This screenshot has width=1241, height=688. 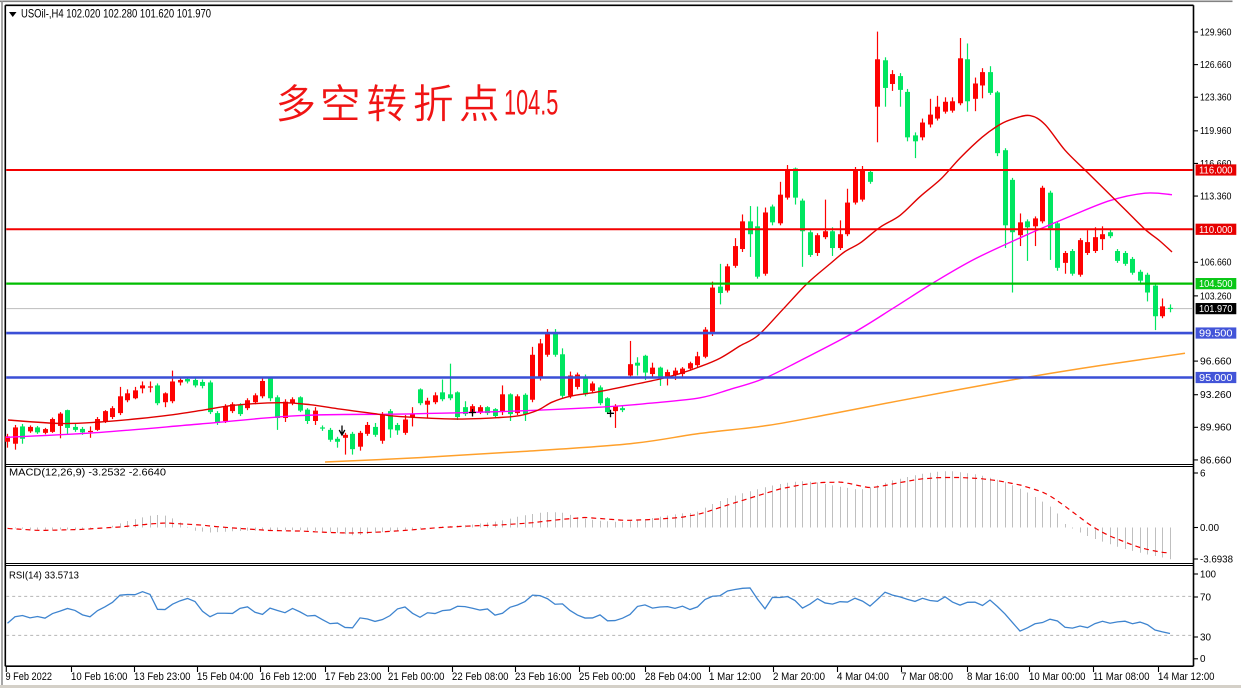 What do you see at coordinates (1205, 597) in the screenshot?
I see `svg-text: 70` at bounding box center [1205, 597].